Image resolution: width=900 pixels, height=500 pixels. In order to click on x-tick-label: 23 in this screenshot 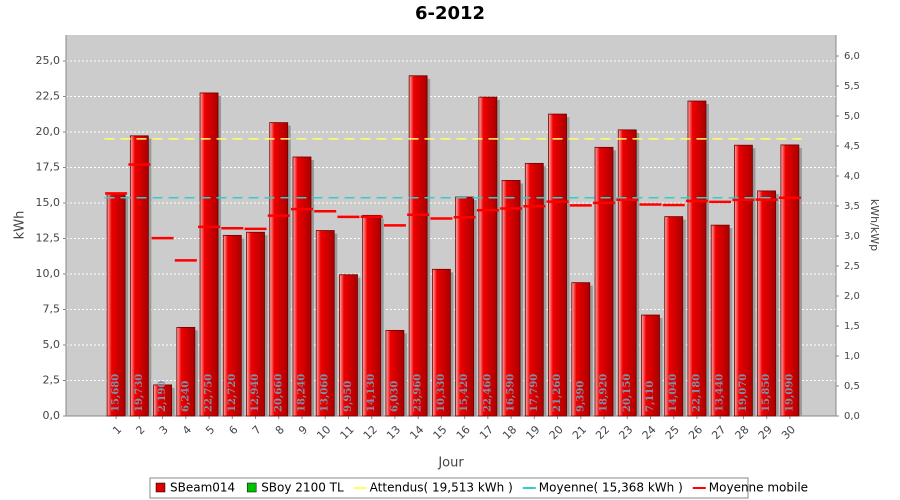, I will do `click(625, 432)`.